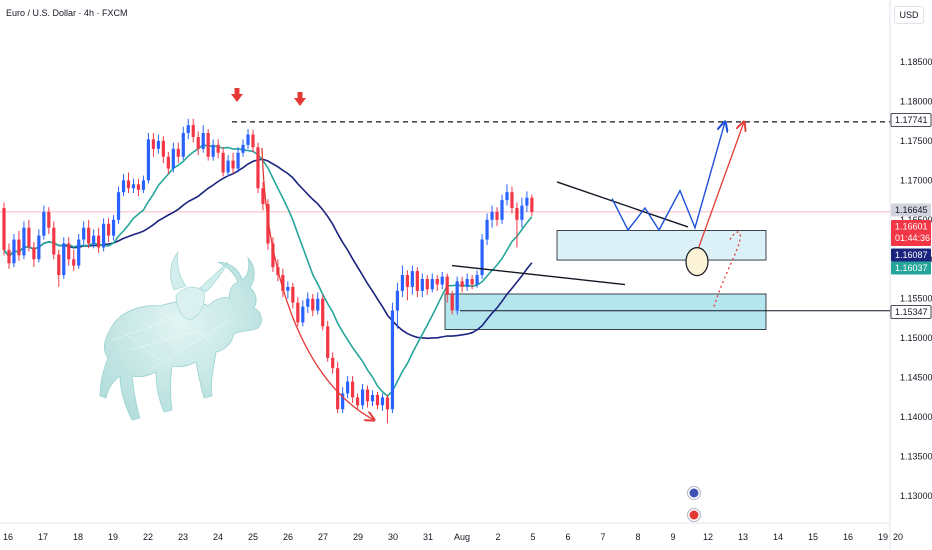 The image size is (932, 550). Describe the element at coordinates (180, 335) in the screenshot. I see `bull-illustration` at that location.